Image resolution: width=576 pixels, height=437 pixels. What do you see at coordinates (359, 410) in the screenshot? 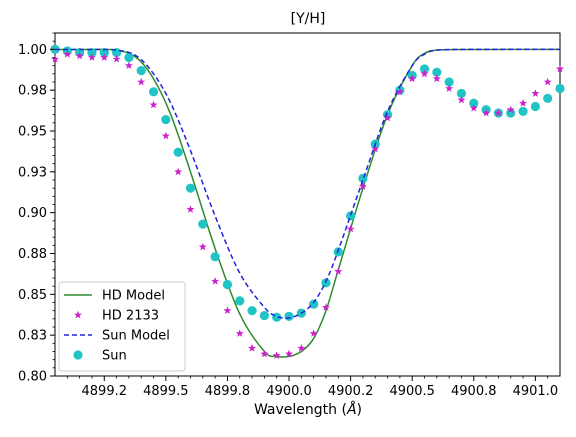
I see `x-axis-label-close: )` at bounding box center [359, 410].